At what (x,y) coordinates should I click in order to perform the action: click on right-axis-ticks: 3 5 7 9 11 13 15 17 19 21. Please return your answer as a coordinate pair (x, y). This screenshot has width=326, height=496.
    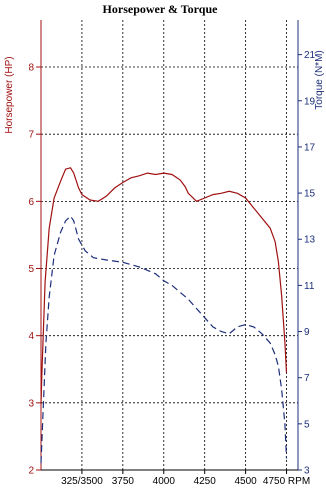
    Looking at the image, I should click on (307, 263).